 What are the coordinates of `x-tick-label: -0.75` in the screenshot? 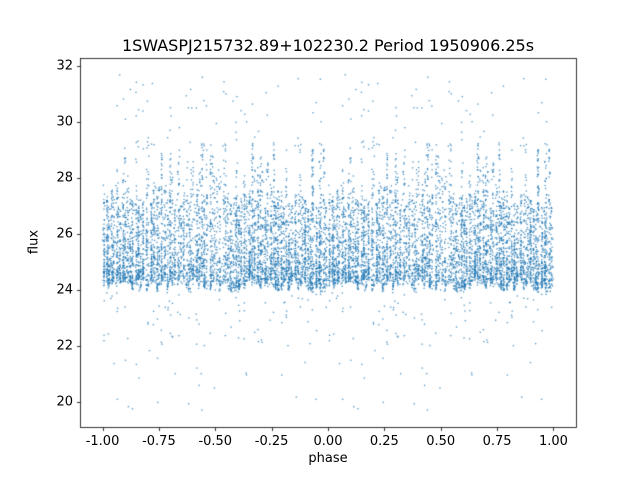 It's located at (159, 441).